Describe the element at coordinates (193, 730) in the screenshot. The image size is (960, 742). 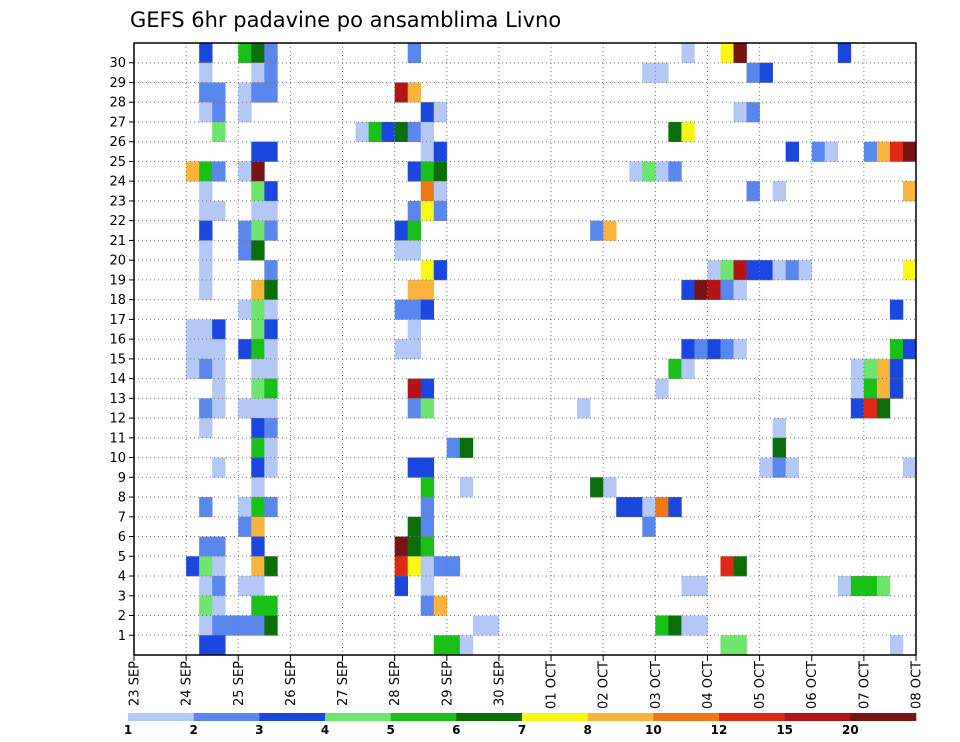
I see `legend-label: 2` at that location.